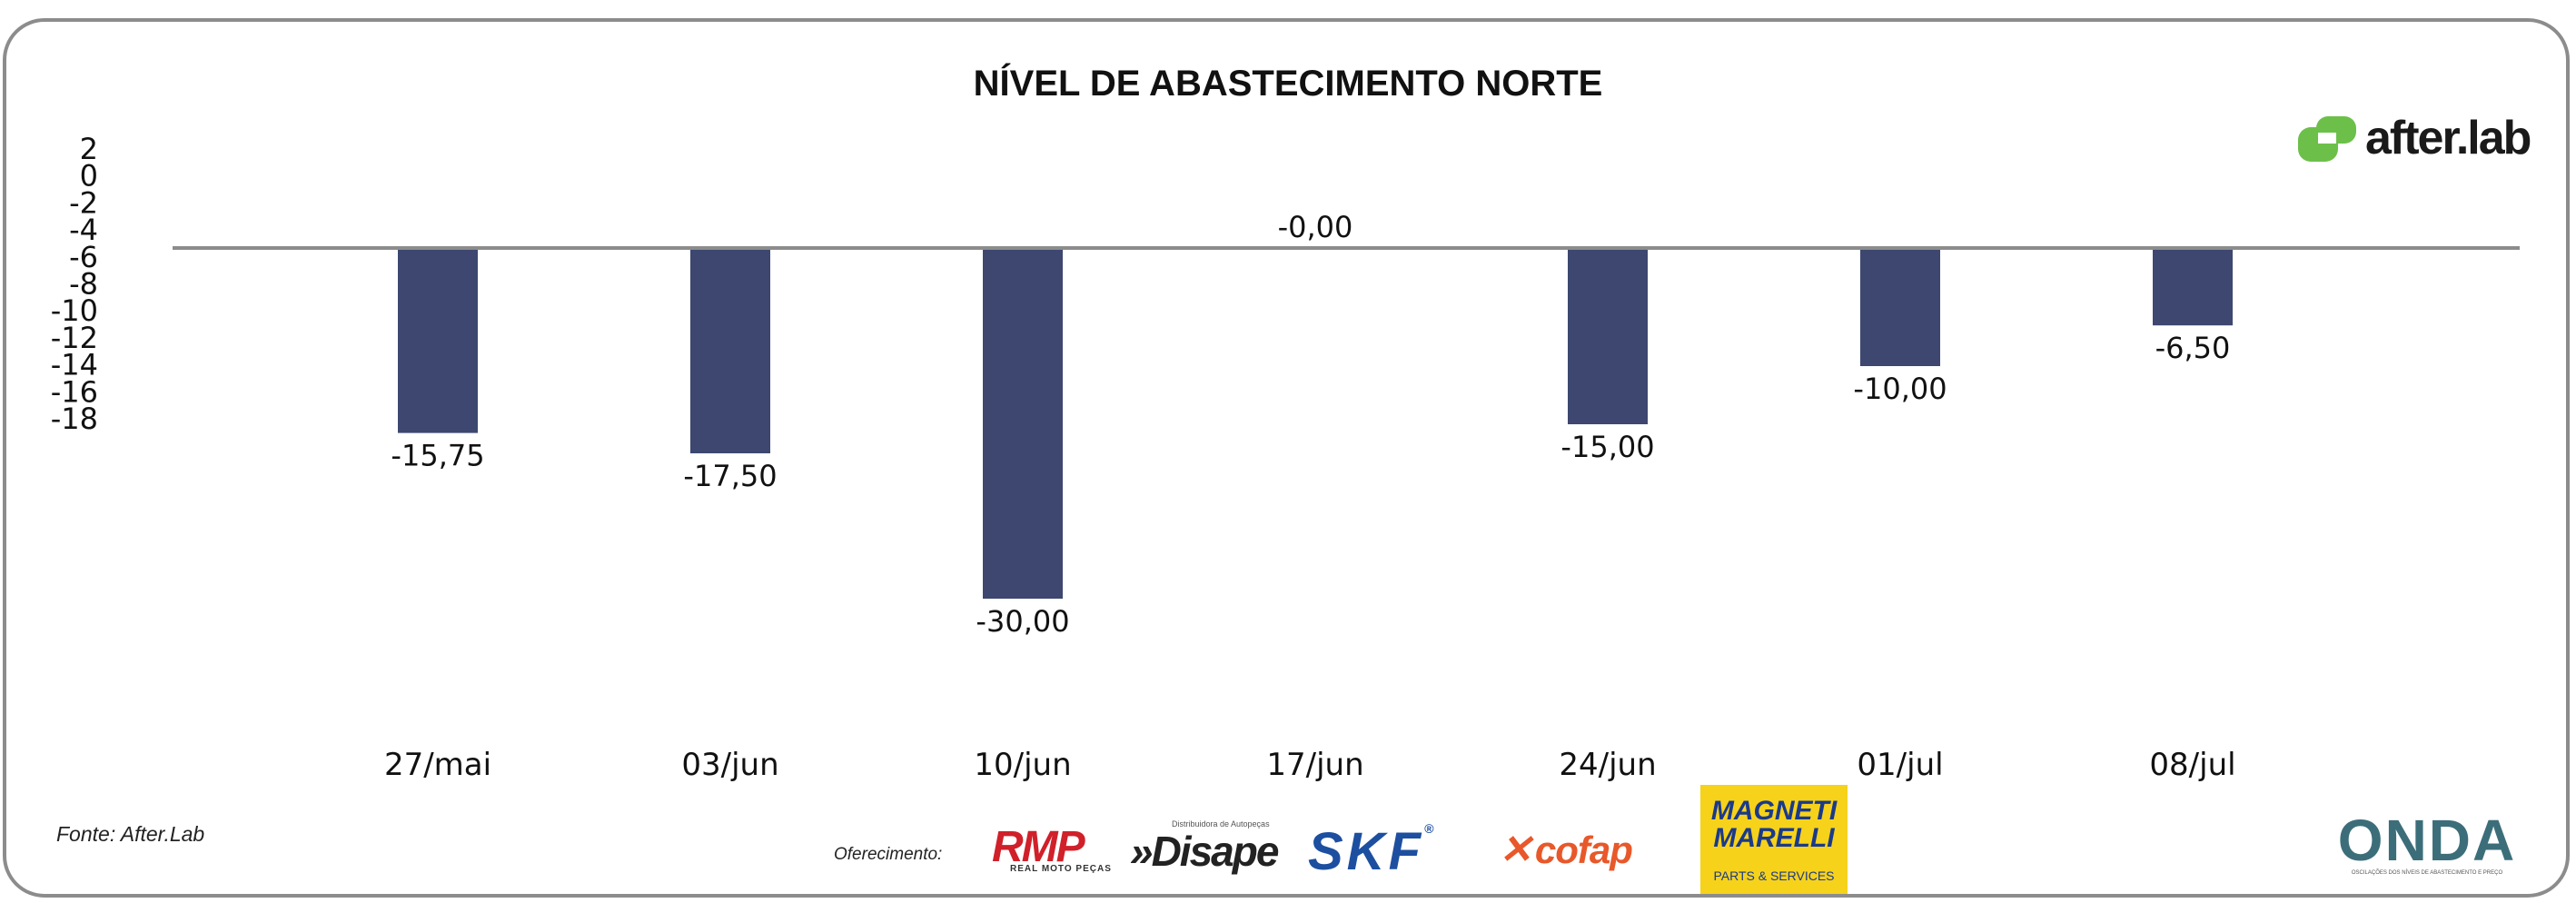 This screenshot has width=2576, height=903. I want to click on data-label: -0,00, so click(1315, 227).